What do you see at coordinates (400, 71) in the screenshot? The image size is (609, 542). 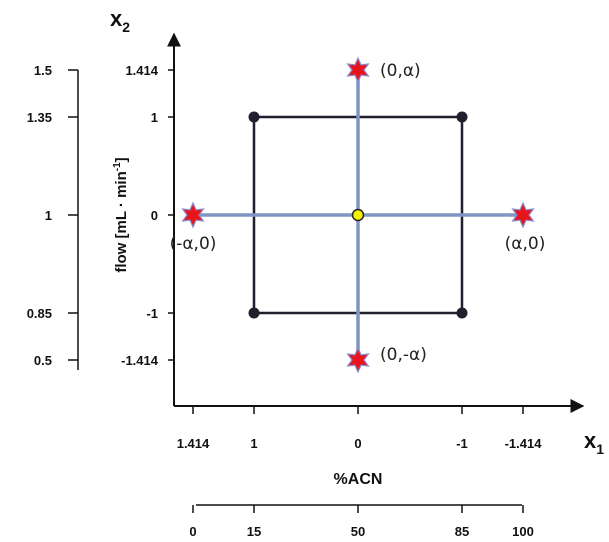 I see `axial-point-label: (0,α)` at bounding box center [400, 71].